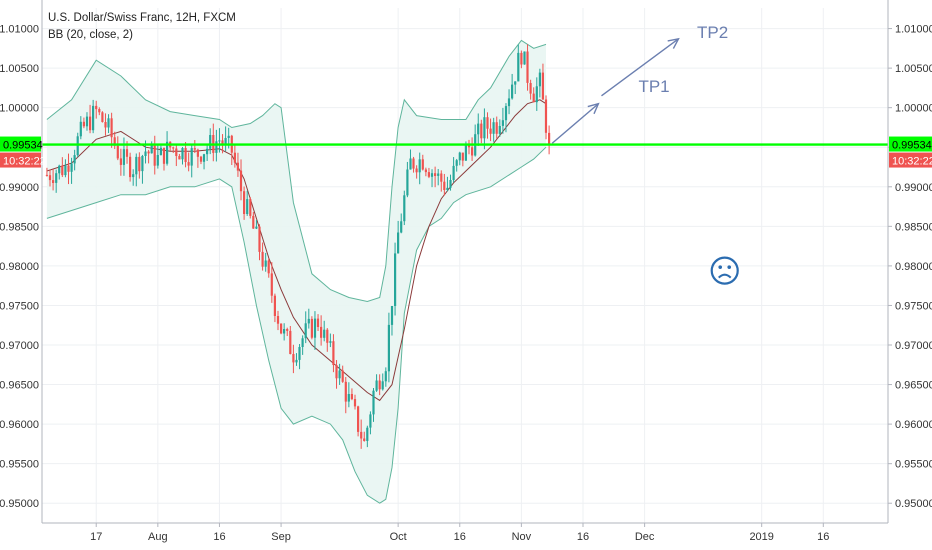 The width and height of the screenshot is (932, 550). Describe the element at coordinates (712, 32) in the screenshot. I see `annotation-tp2: TP2` at that location.